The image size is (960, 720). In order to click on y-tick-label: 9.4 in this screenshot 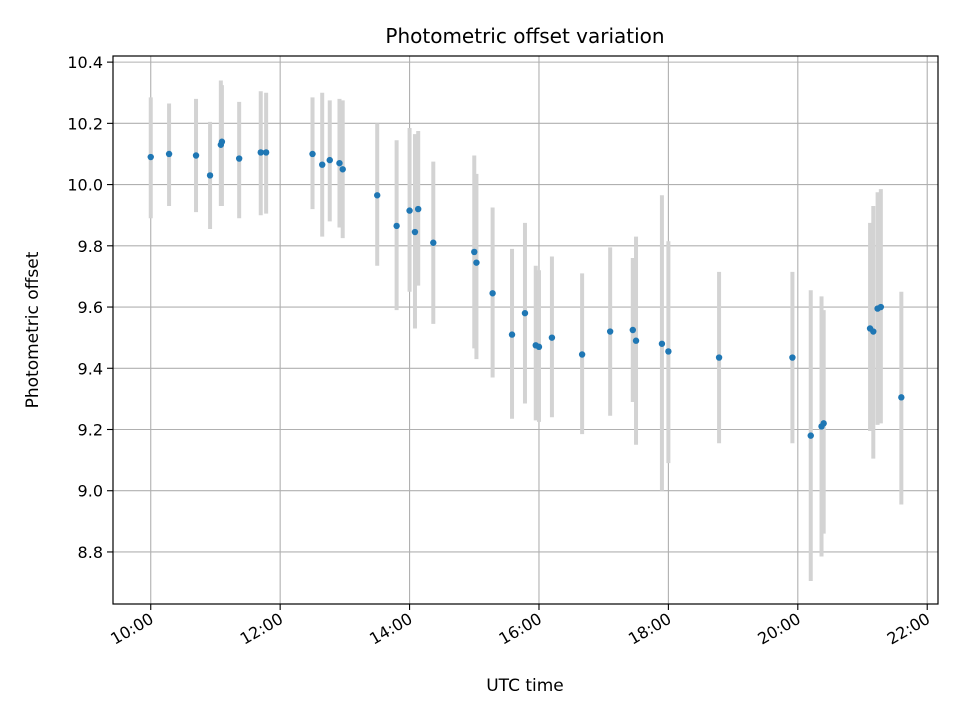, I will do `click(90, 368)`.